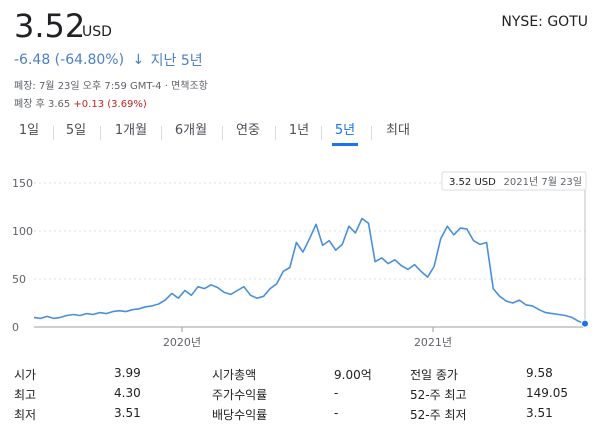 The image size is (600, 428). Describe the element at coordinates (438, 415) in the screenshot. I see `stat-label: 52-주 최저` at that location.